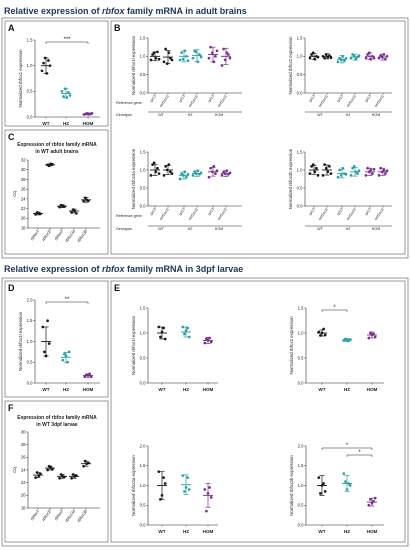  Describe the element at coordinates (291, 485) in the screenshot. I see `y-axis-label: Normalized rbfox3b expression` at that location.